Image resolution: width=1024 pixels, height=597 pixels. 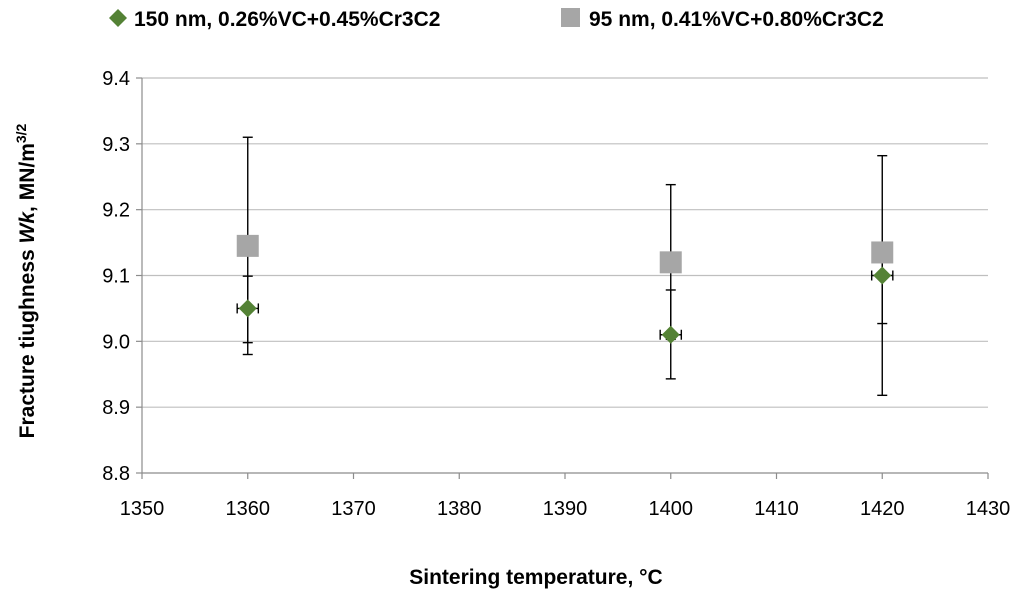 I want to click on legend-marker-square, so click(x=570, y=17).